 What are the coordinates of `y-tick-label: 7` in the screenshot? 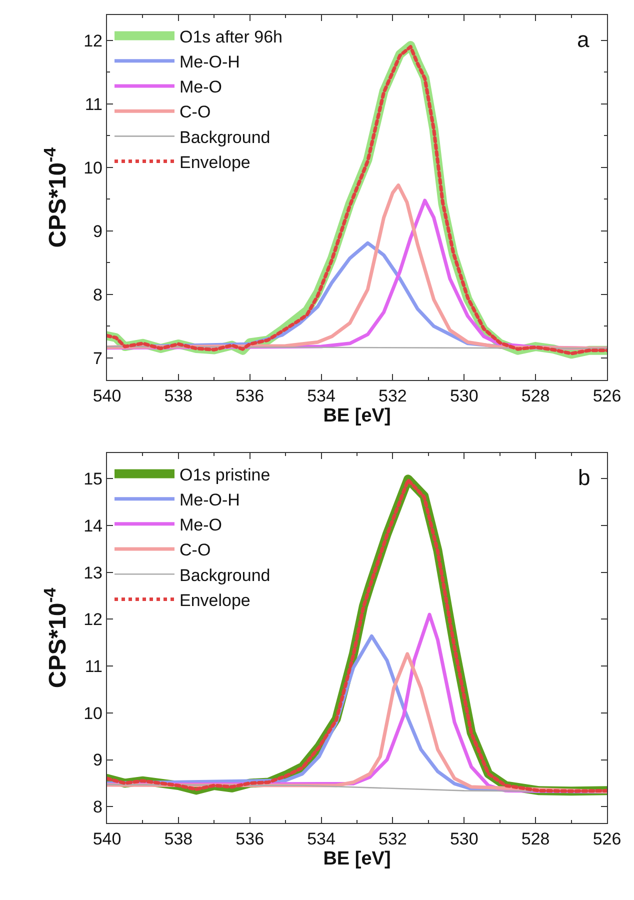 It's located at (97, 358).